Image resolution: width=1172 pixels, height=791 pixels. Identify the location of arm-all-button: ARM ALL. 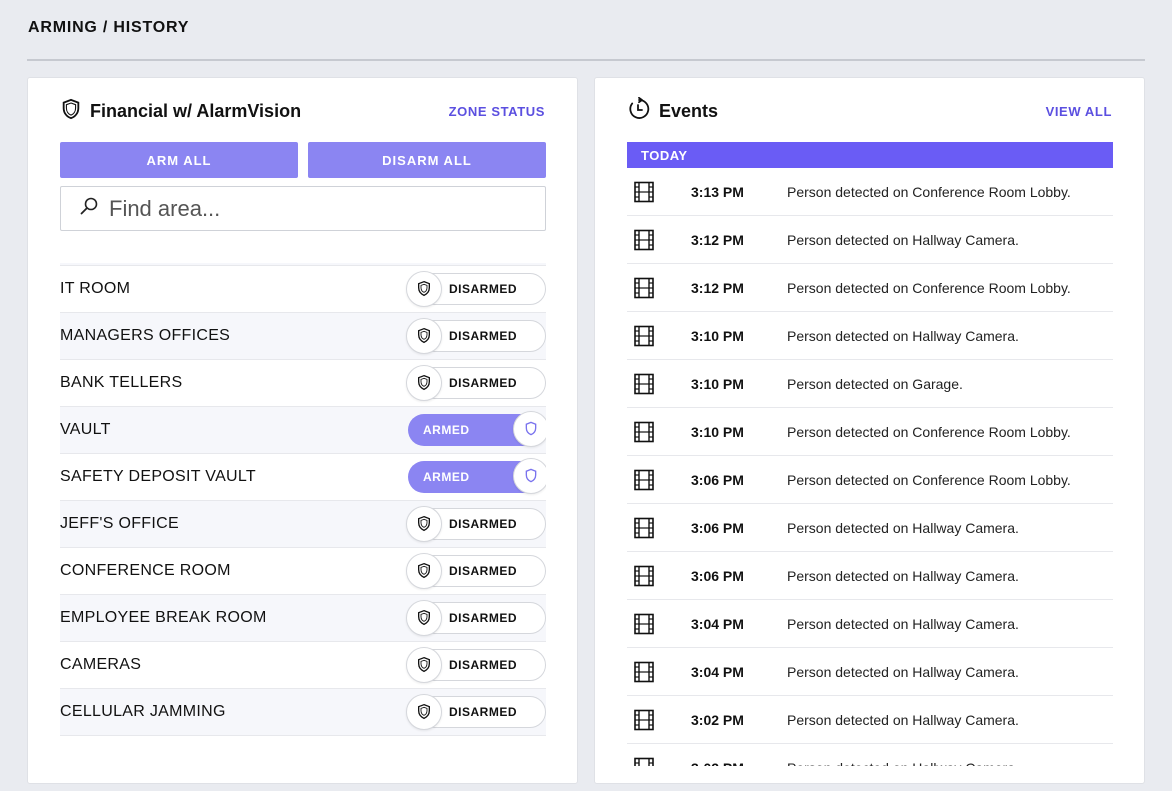
(179, 160).